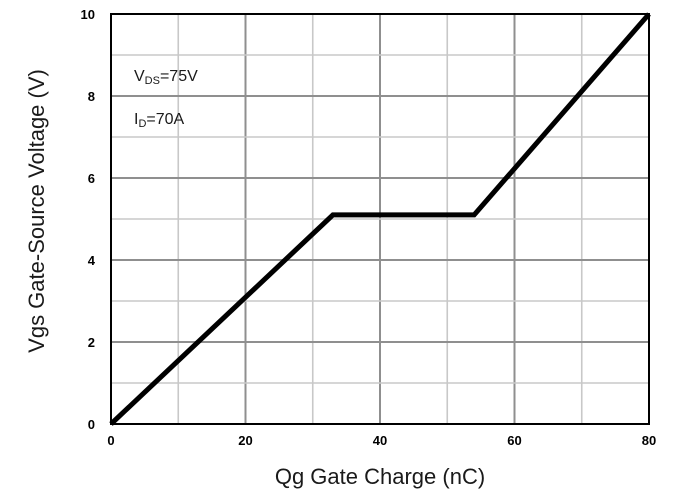 The image size is (675, 495). Describe the element at coordinates (88, 14) in the screenshot. I see `y-tick-label: 10` at that location.